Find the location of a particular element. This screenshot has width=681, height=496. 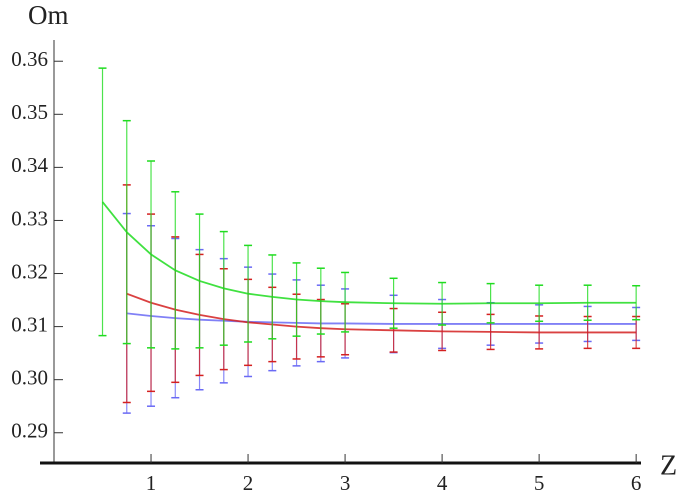

y-tick-label: 0.32 is located at coordinates (29, 271).